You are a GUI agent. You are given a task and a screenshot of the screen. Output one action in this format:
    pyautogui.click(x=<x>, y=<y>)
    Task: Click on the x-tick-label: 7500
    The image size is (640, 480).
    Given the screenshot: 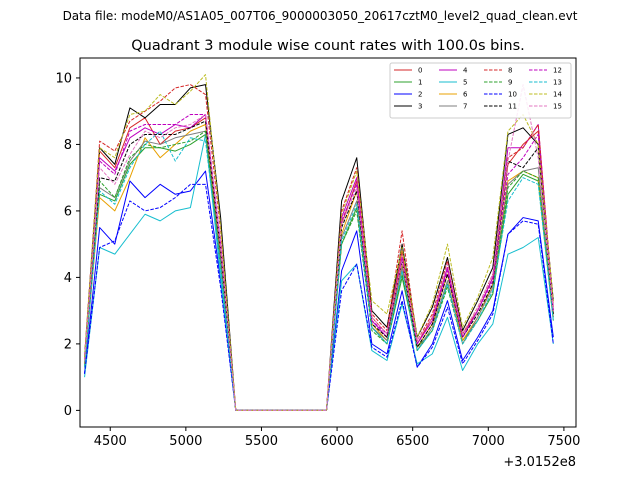 What is the action you would take?
    pyautogui.click(x=563, y=441)
    